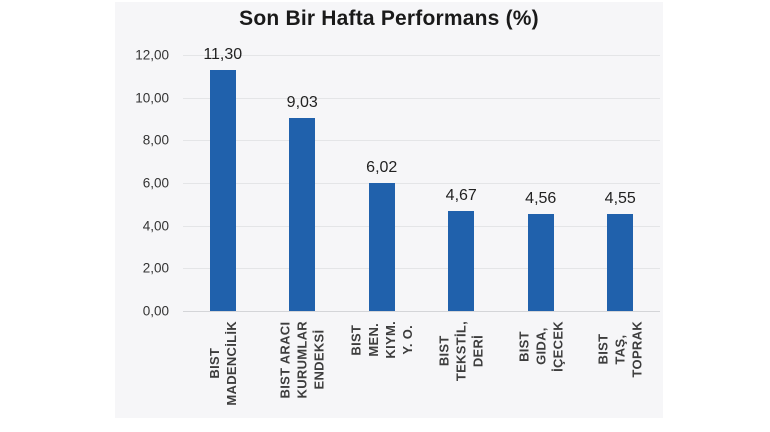 Image resolution: width=770 pixels, height=432 pixels. Describe the element at coordinates (222, 363) in the screenshot. I see `x-category-label: BIST MADENCİLİK` at that location.